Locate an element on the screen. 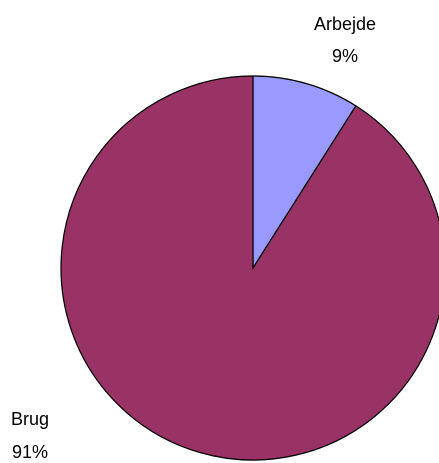 The width and height of the screenshot is (439, 463). pie-slice-arbejde is located at coordinates (304, 173).